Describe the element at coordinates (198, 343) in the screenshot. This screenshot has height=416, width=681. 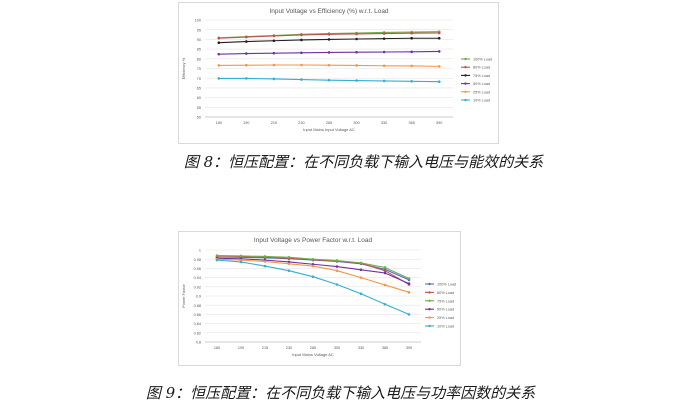
I see `power-factor-chart-y-tick-label: 0.8` at that location.